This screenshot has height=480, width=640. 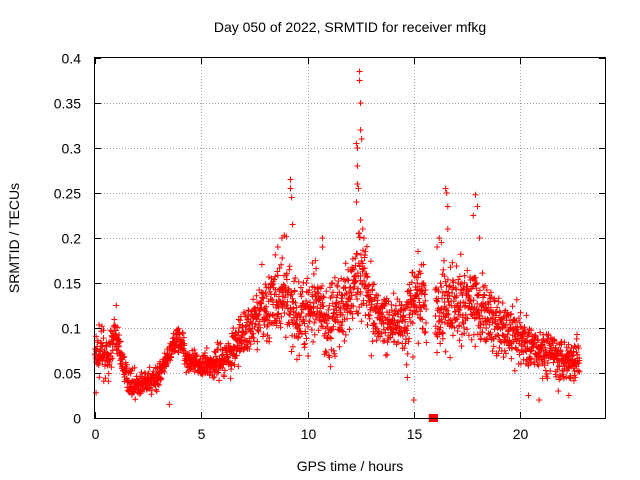 What do you see at coordinates (415, 434) in the screenshot?
I see `x-tick-label: 15` at bounding box center [415, 434].